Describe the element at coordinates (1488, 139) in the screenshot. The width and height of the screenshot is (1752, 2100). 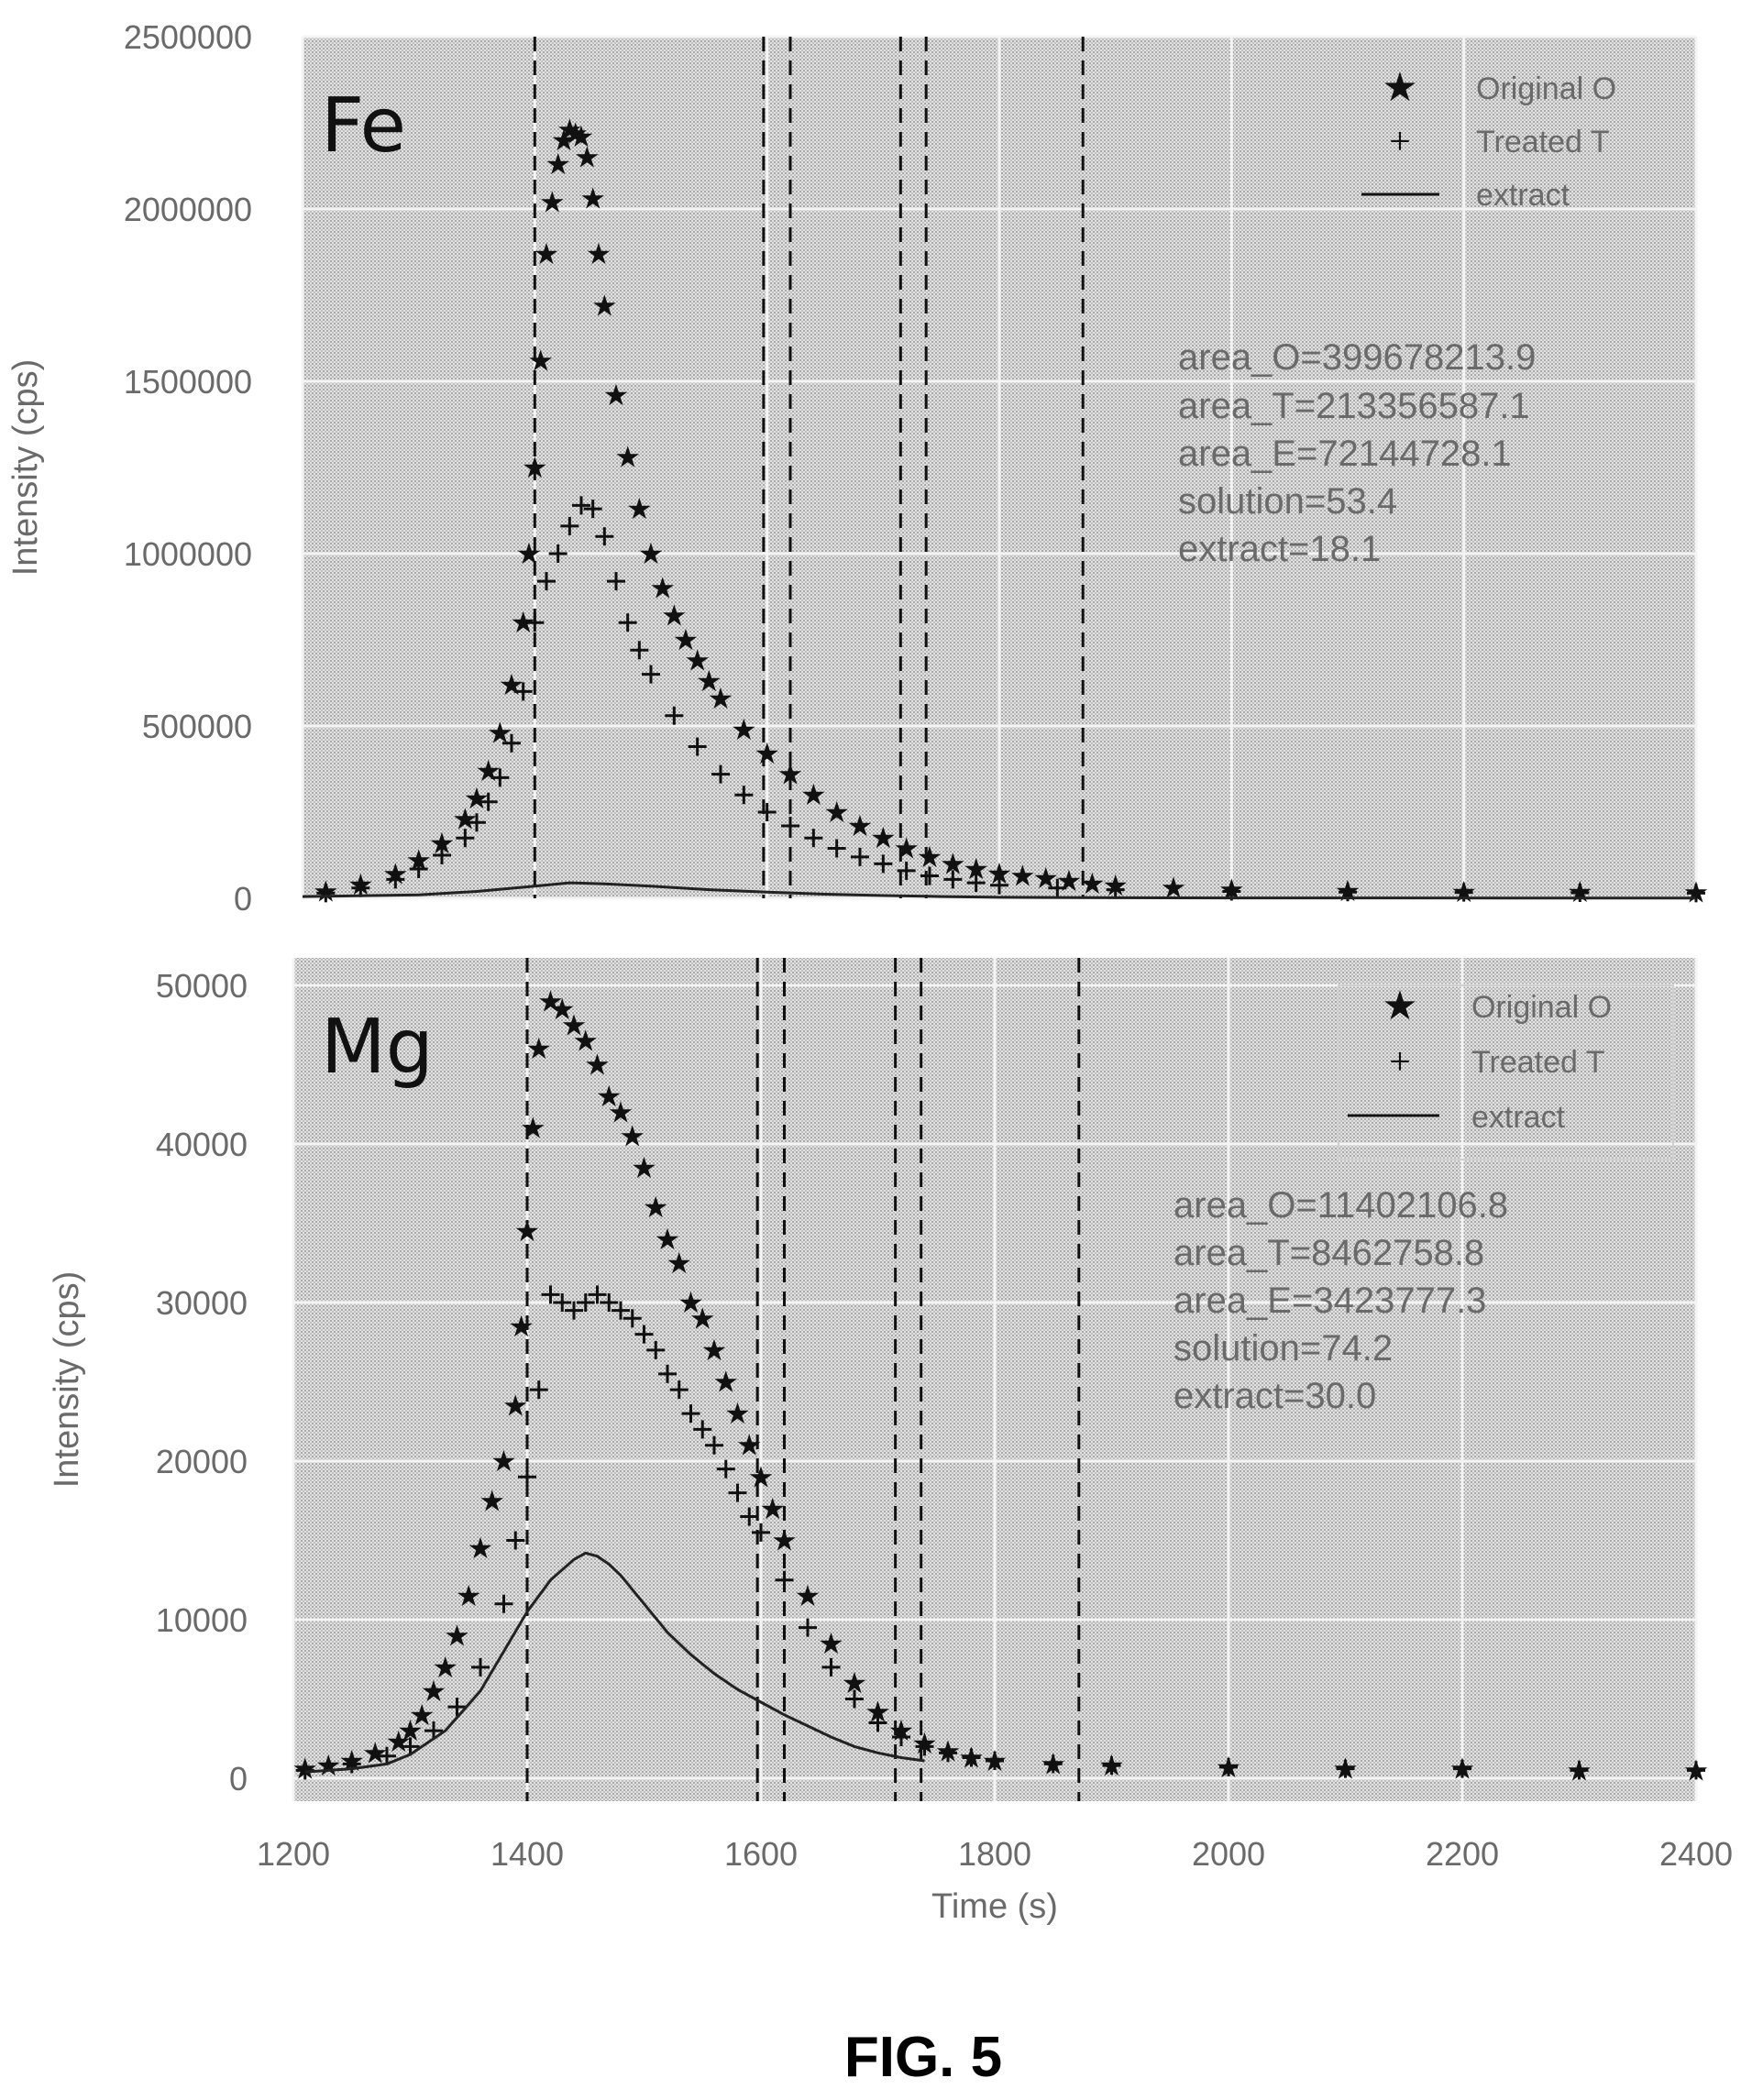
I see `fe-legend: ★ Original O + Treated T extract` at that location.